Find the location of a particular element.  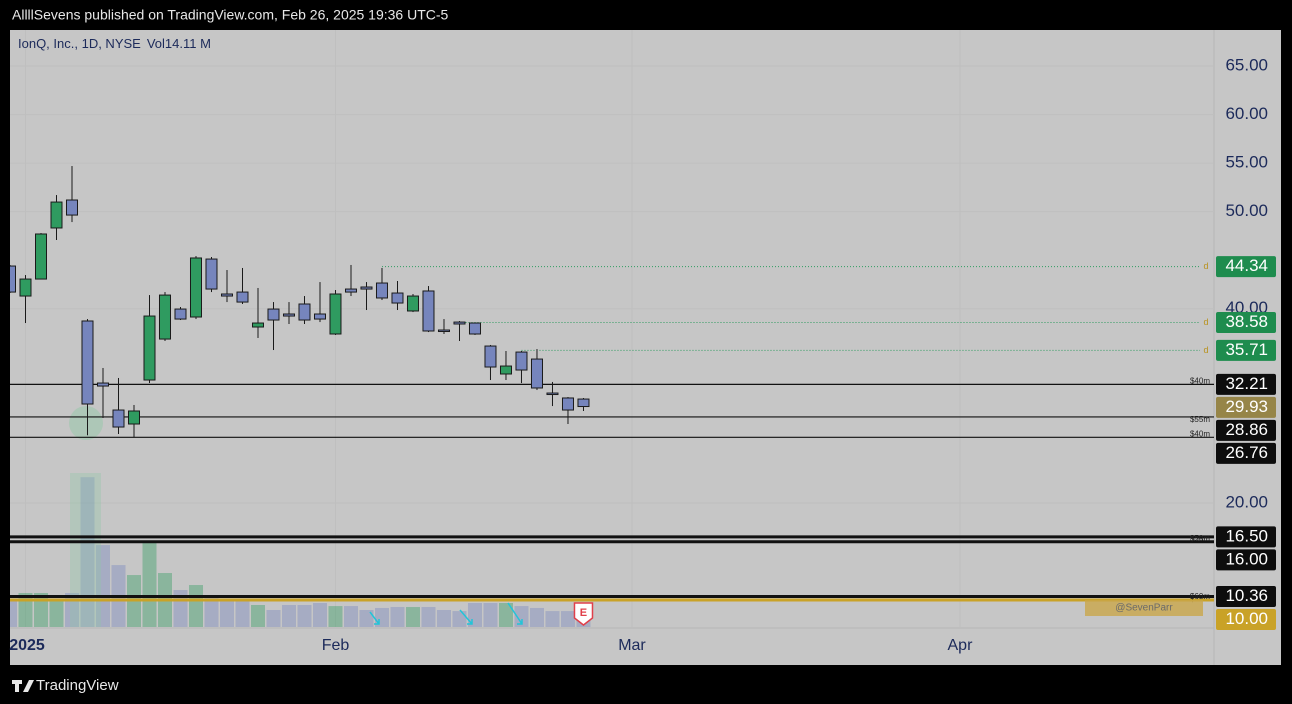

price-label: 44.34 is located at coordinates (1246, 265).